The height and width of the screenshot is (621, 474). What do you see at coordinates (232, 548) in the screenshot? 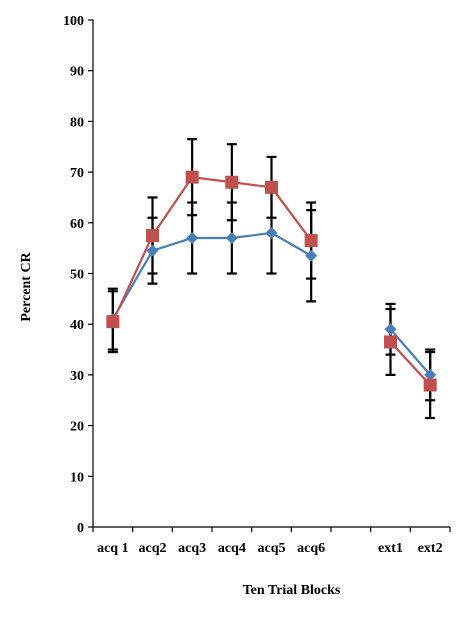
I see `x-tick-label: acq4` at bounding box center [232, 548].